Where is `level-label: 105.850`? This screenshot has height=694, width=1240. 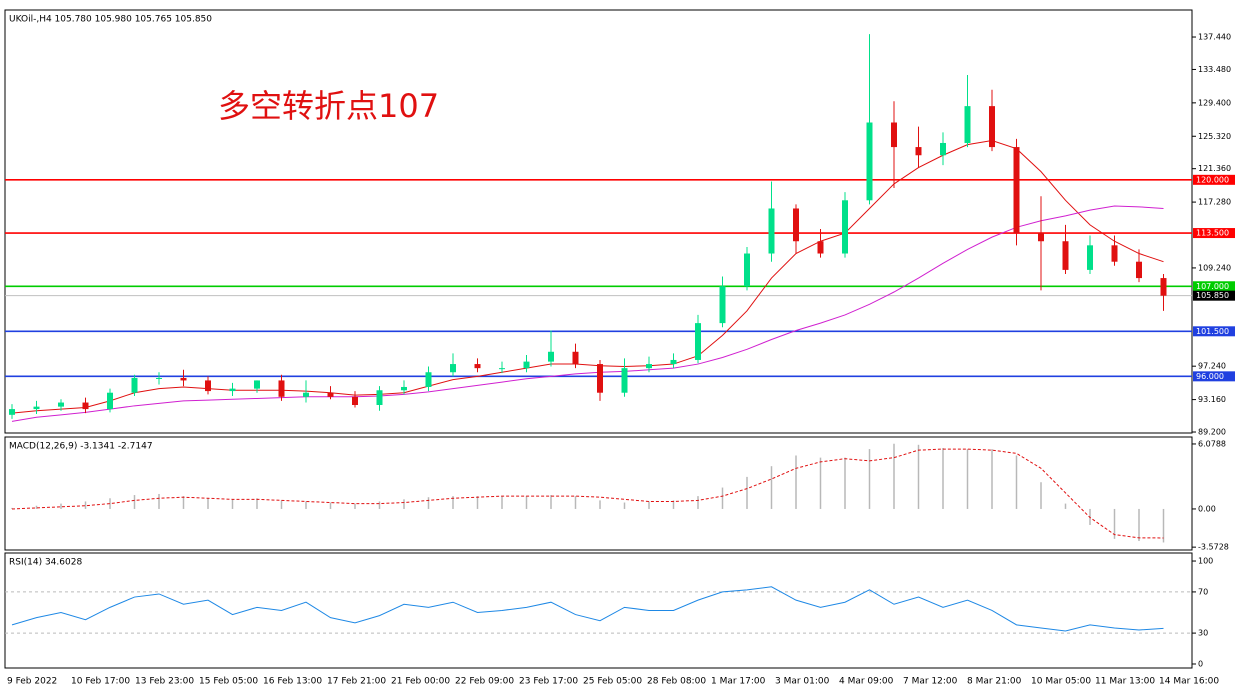 level-label: 105.850 is located at coordinates (1212, 295).